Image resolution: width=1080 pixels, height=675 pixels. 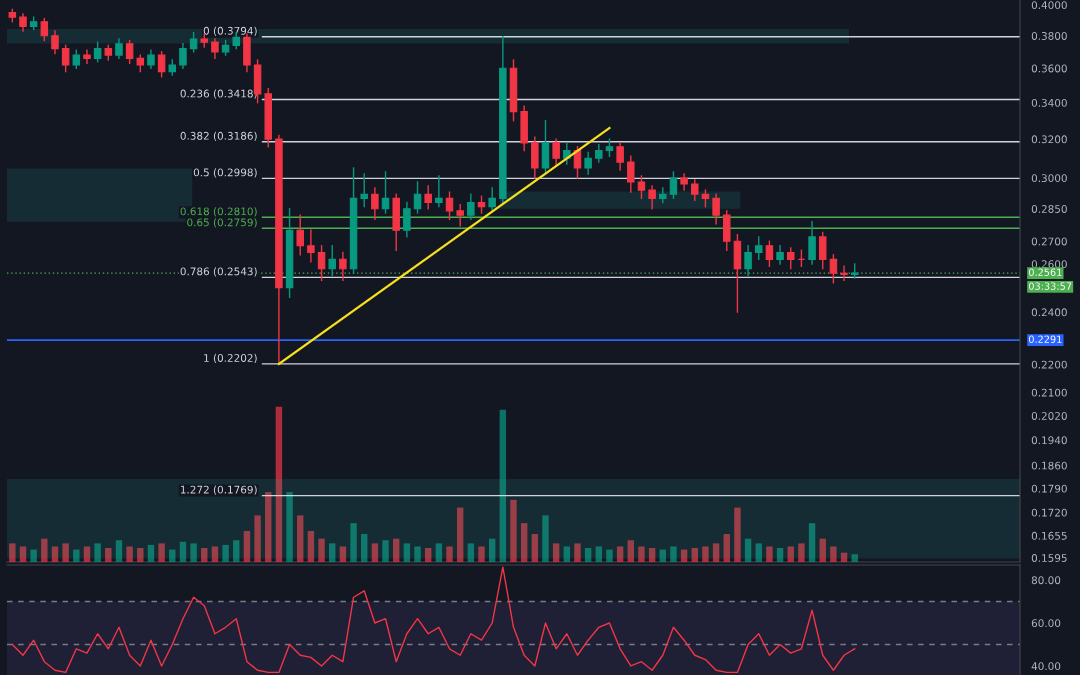 I want to click on y-tick-label: 0.2700, so click(x=1049, y=241).